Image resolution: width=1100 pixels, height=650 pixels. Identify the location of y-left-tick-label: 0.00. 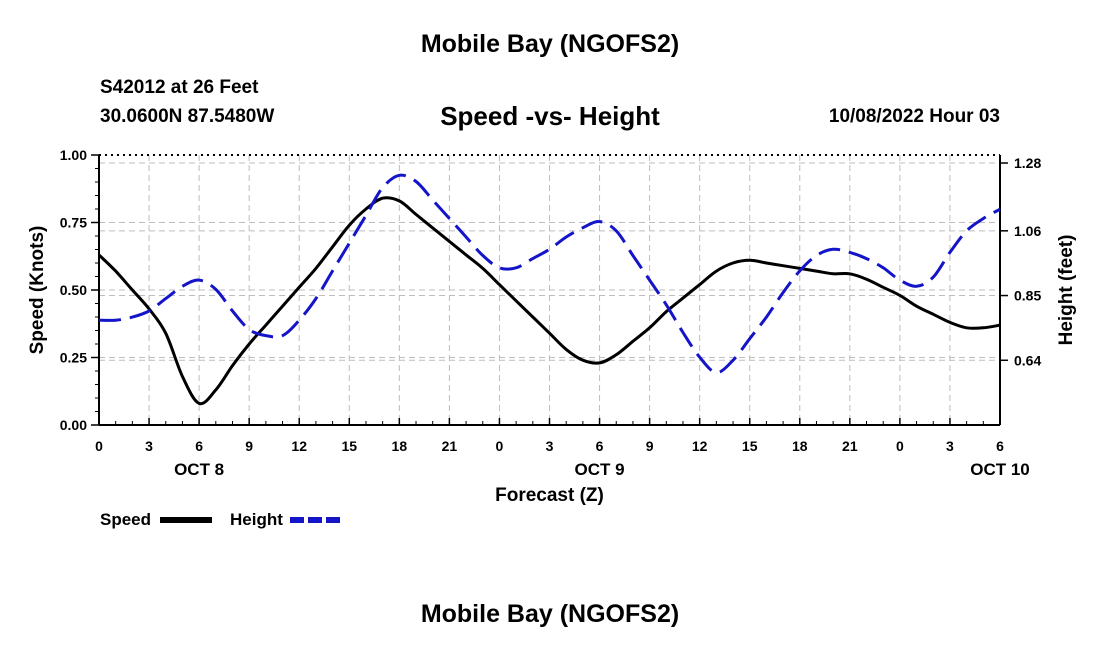
(73, 425).